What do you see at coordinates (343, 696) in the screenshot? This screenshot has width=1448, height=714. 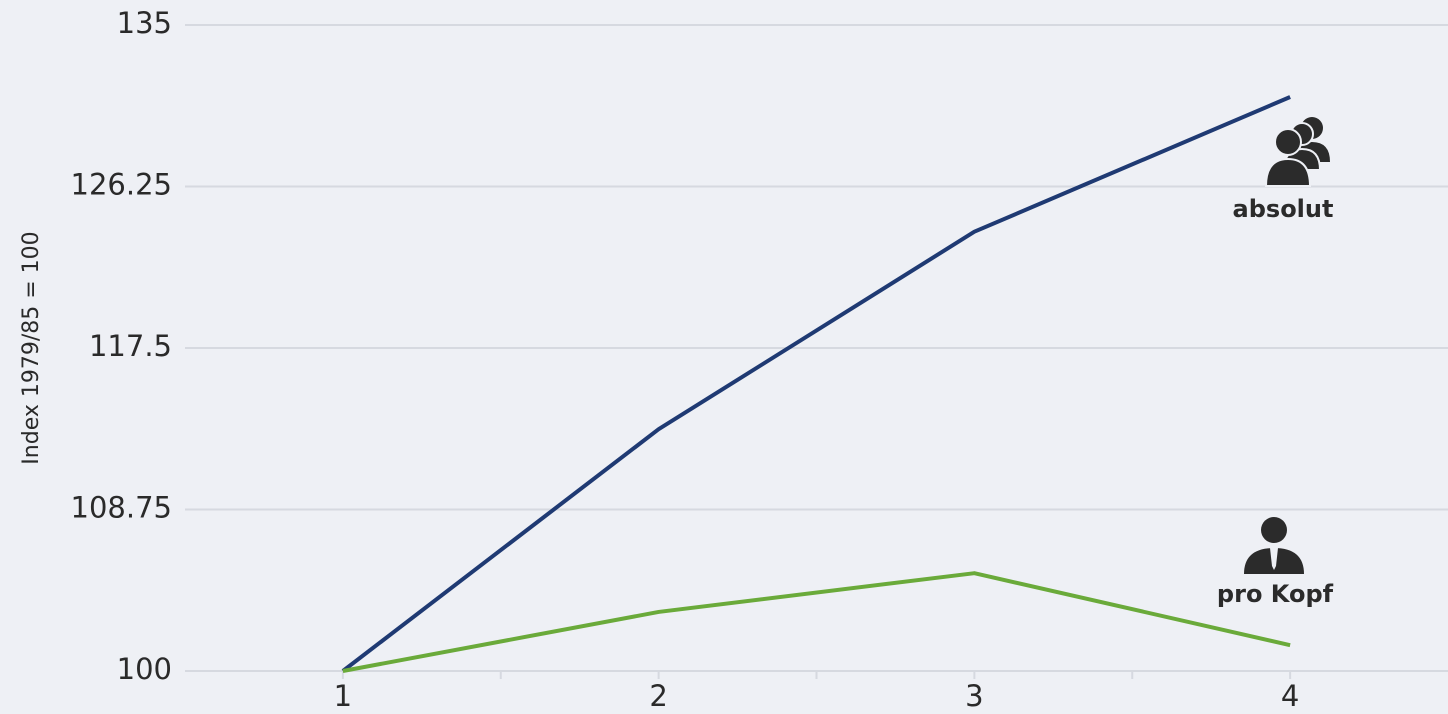 I see `x-tick-label: 1` at bounding box center [343, 696].